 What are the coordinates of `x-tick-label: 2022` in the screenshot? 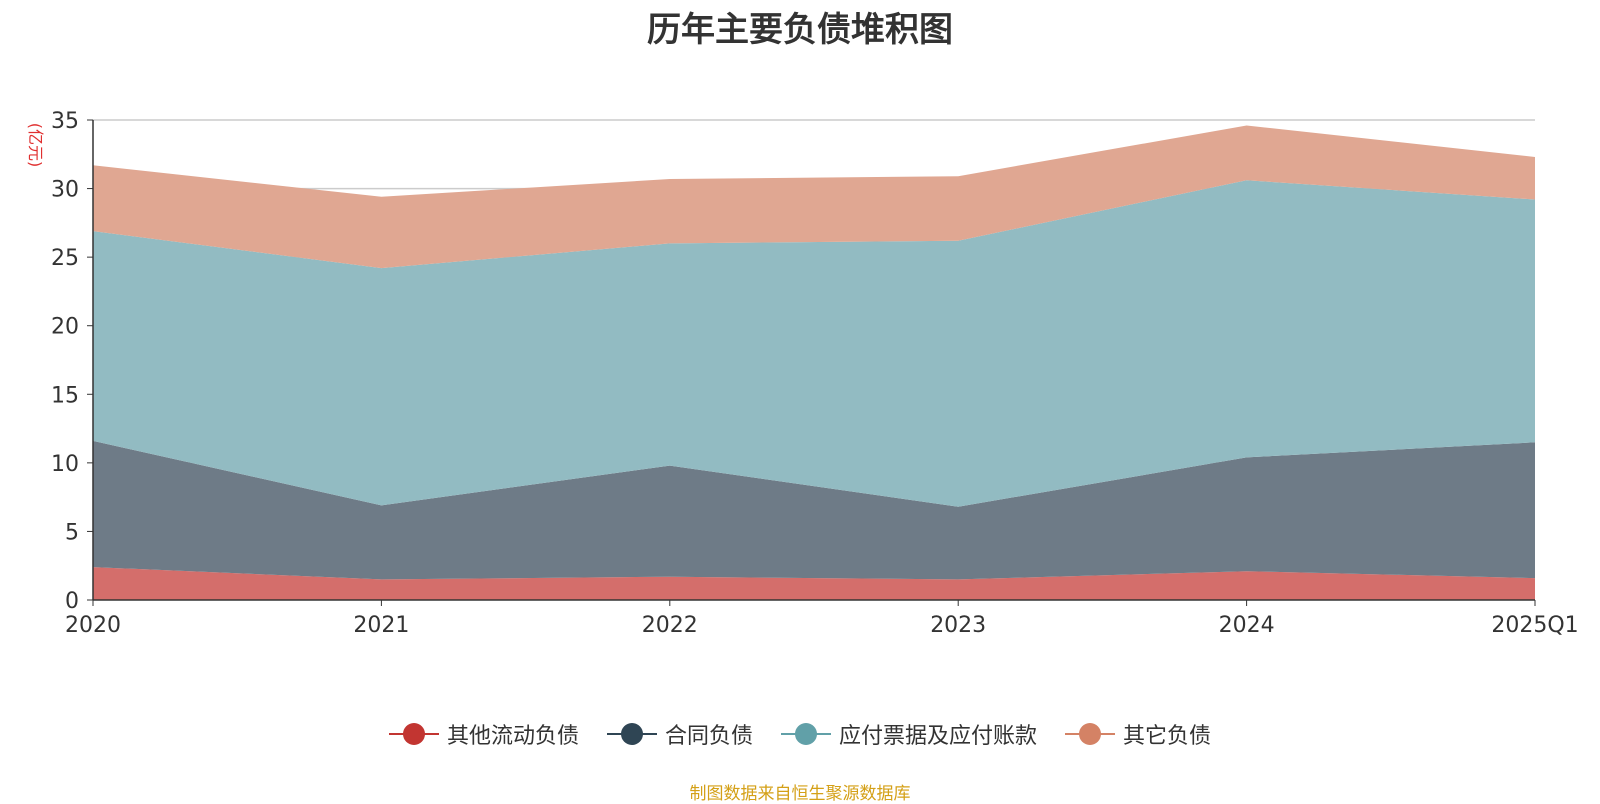 It's located at (670, 625).